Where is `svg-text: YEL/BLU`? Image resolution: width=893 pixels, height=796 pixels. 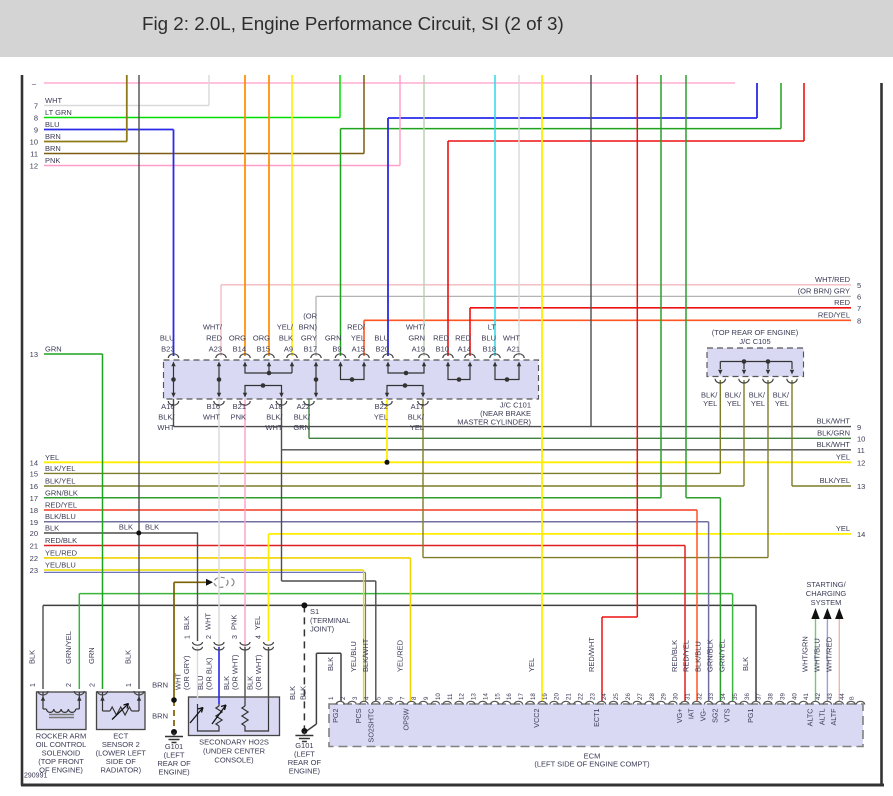 svg-text: YEL/BLU is located at coordinates (353, 656).